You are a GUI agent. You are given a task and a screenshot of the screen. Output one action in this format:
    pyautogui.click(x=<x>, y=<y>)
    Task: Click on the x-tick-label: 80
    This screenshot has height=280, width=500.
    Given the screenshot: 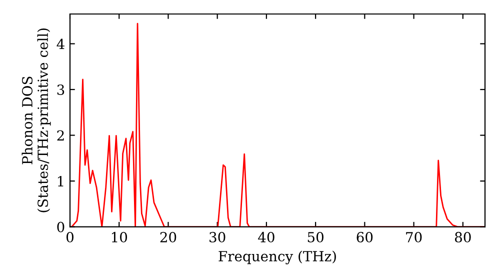 What is the action you would take?
    pyautogui.click(x=462, y=237)
    